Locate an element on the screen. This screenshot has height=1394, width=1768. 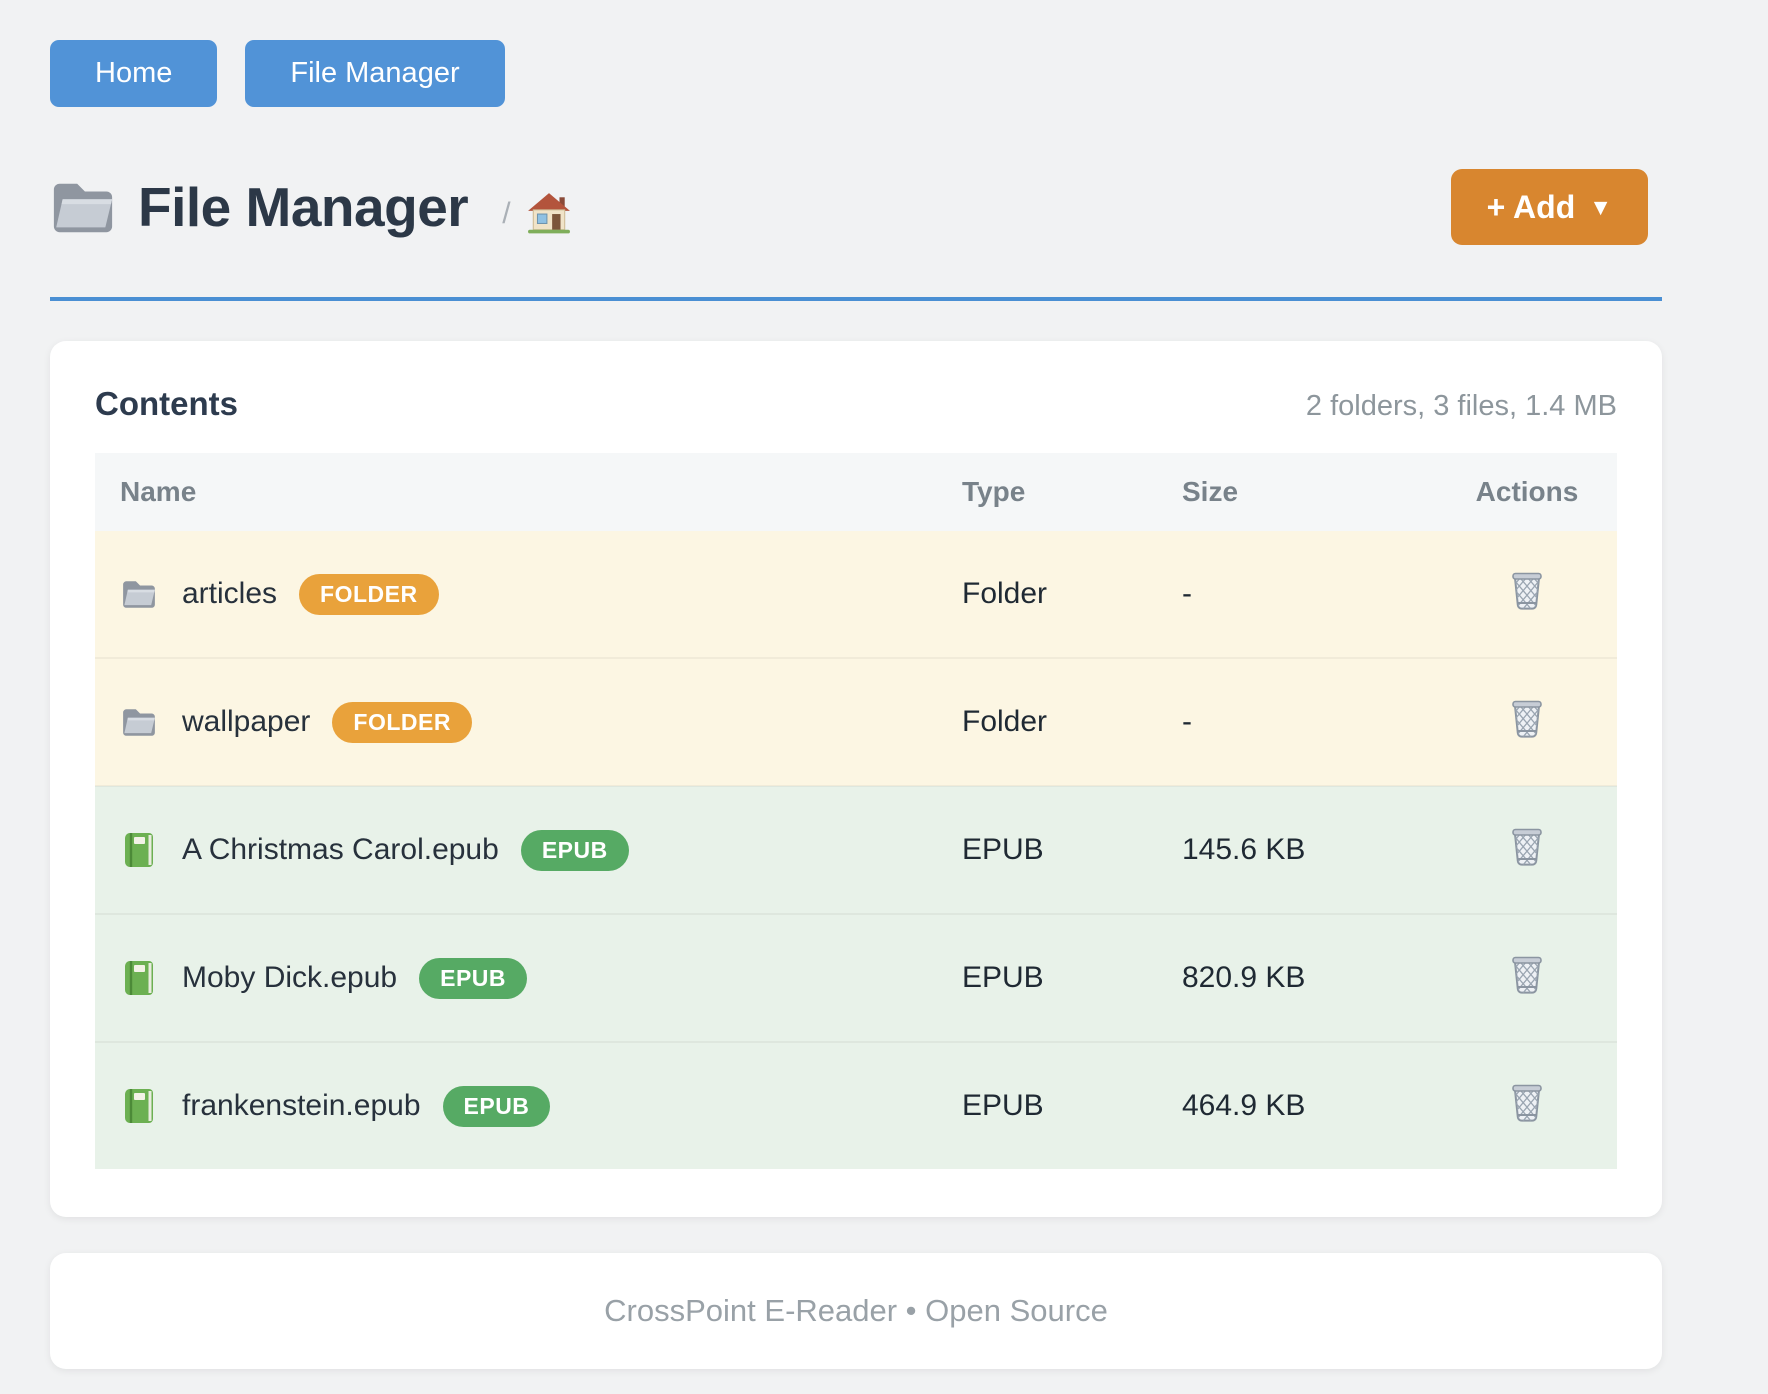
table-row: wallpaper FOLDER Folder - is located at coordinates (856, 721).